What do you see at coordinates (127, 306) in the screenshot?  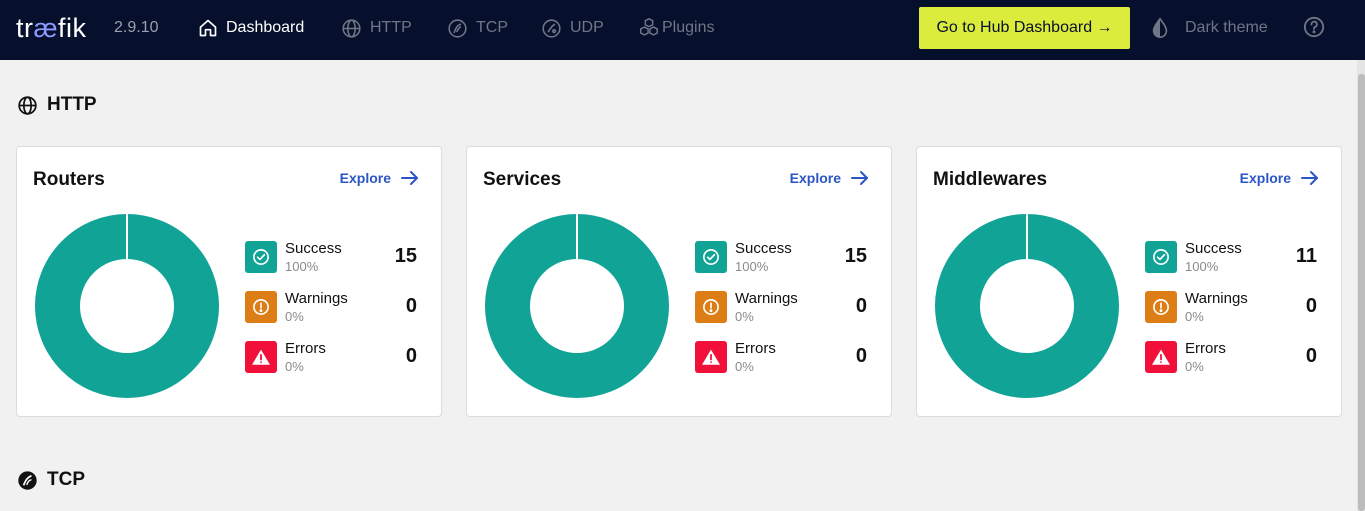 I see `routers-donut-chart` at bounding box center [127, 306].